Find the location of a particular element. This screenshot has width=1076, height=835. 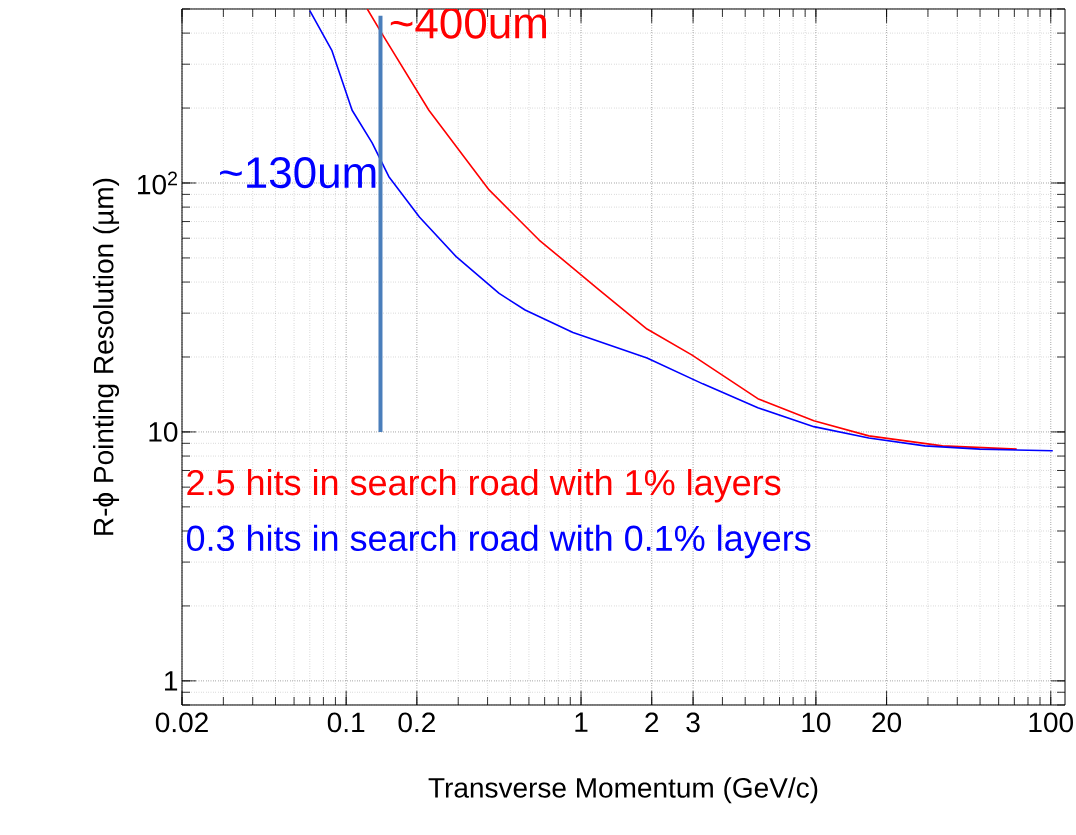

x-tick-label: 3 is located at coordinates (693, 722).